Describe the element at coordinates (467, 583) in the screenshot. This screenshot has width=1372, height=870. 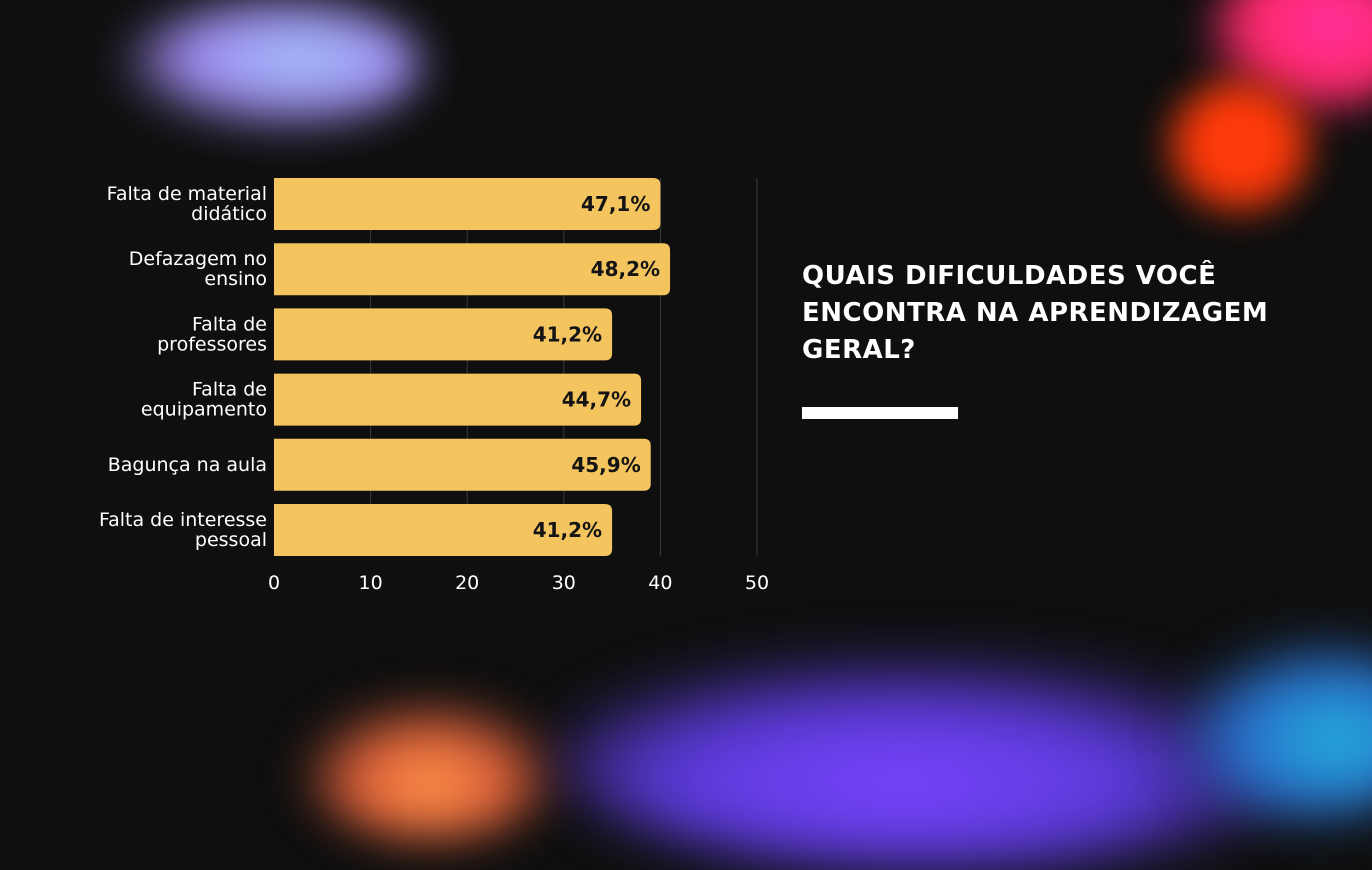
I see `x-tick-label: 20` at that location.